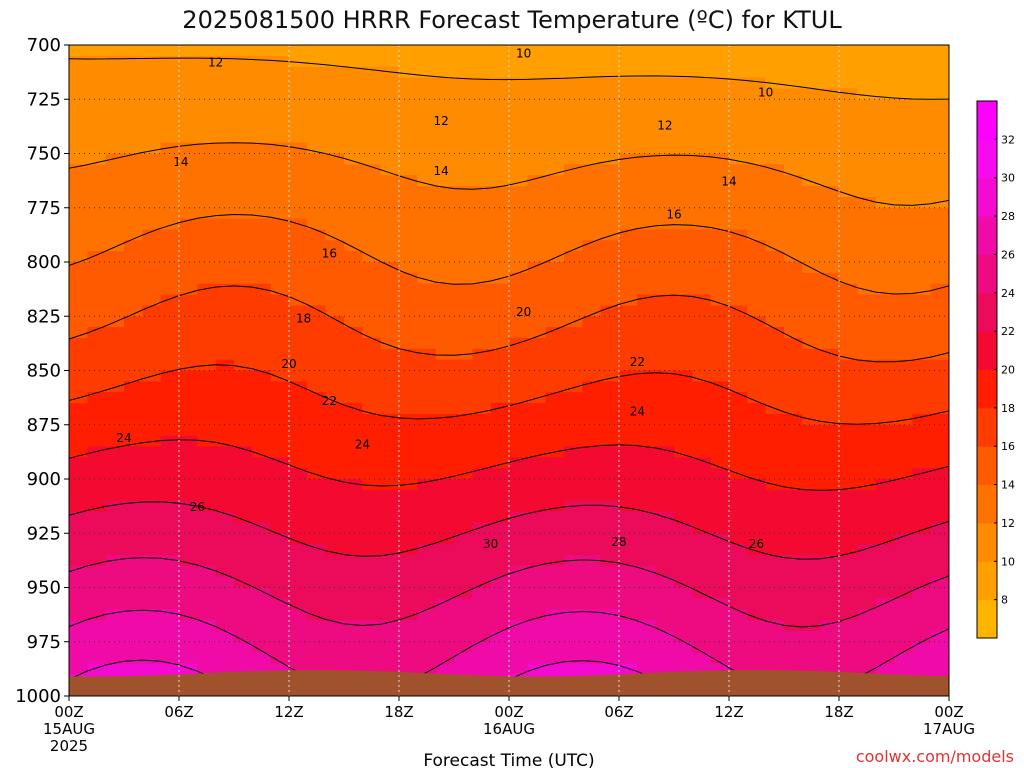 The height and width of the screenshot is (768, 1024). I want to click on x-tick-label: 17AUG, so click(949, 729).